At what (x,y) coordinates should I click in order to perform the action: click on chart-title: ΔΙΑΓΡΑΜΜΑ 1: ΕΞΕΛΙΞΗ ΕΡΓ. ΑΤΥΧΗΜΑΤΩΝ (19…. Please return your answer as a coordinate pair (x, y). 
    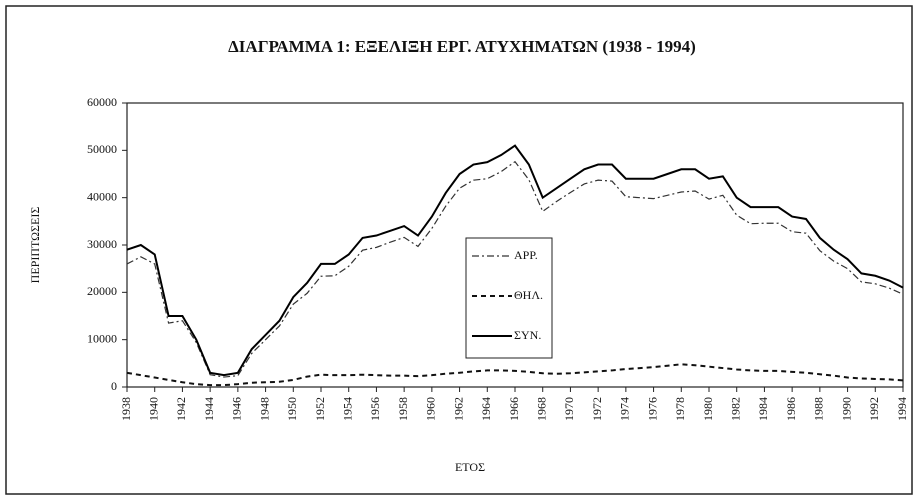
    Looking at the image, I should click on (462, 46).